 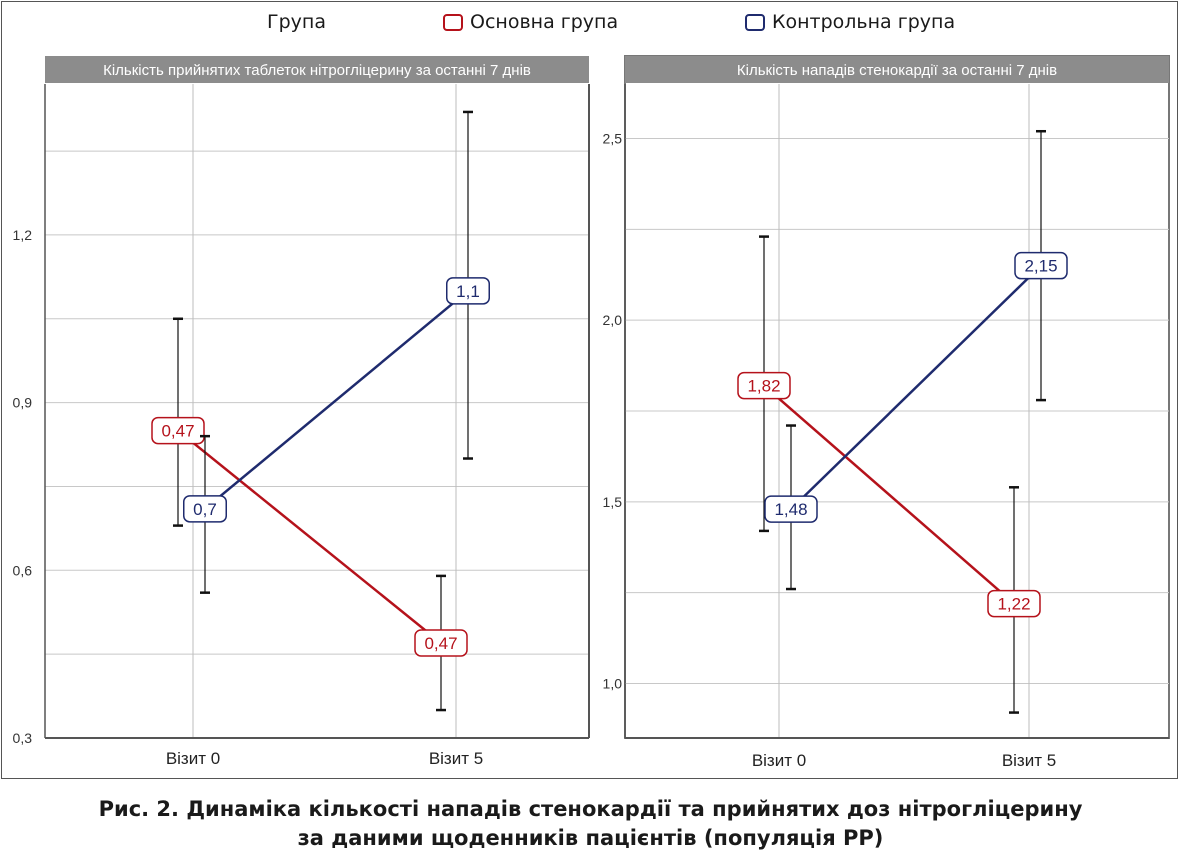 What do you see at coordinates (613, 684) in the screenshot?
I see `y-tick-label: 1,0` at bounding box center [613, 684].